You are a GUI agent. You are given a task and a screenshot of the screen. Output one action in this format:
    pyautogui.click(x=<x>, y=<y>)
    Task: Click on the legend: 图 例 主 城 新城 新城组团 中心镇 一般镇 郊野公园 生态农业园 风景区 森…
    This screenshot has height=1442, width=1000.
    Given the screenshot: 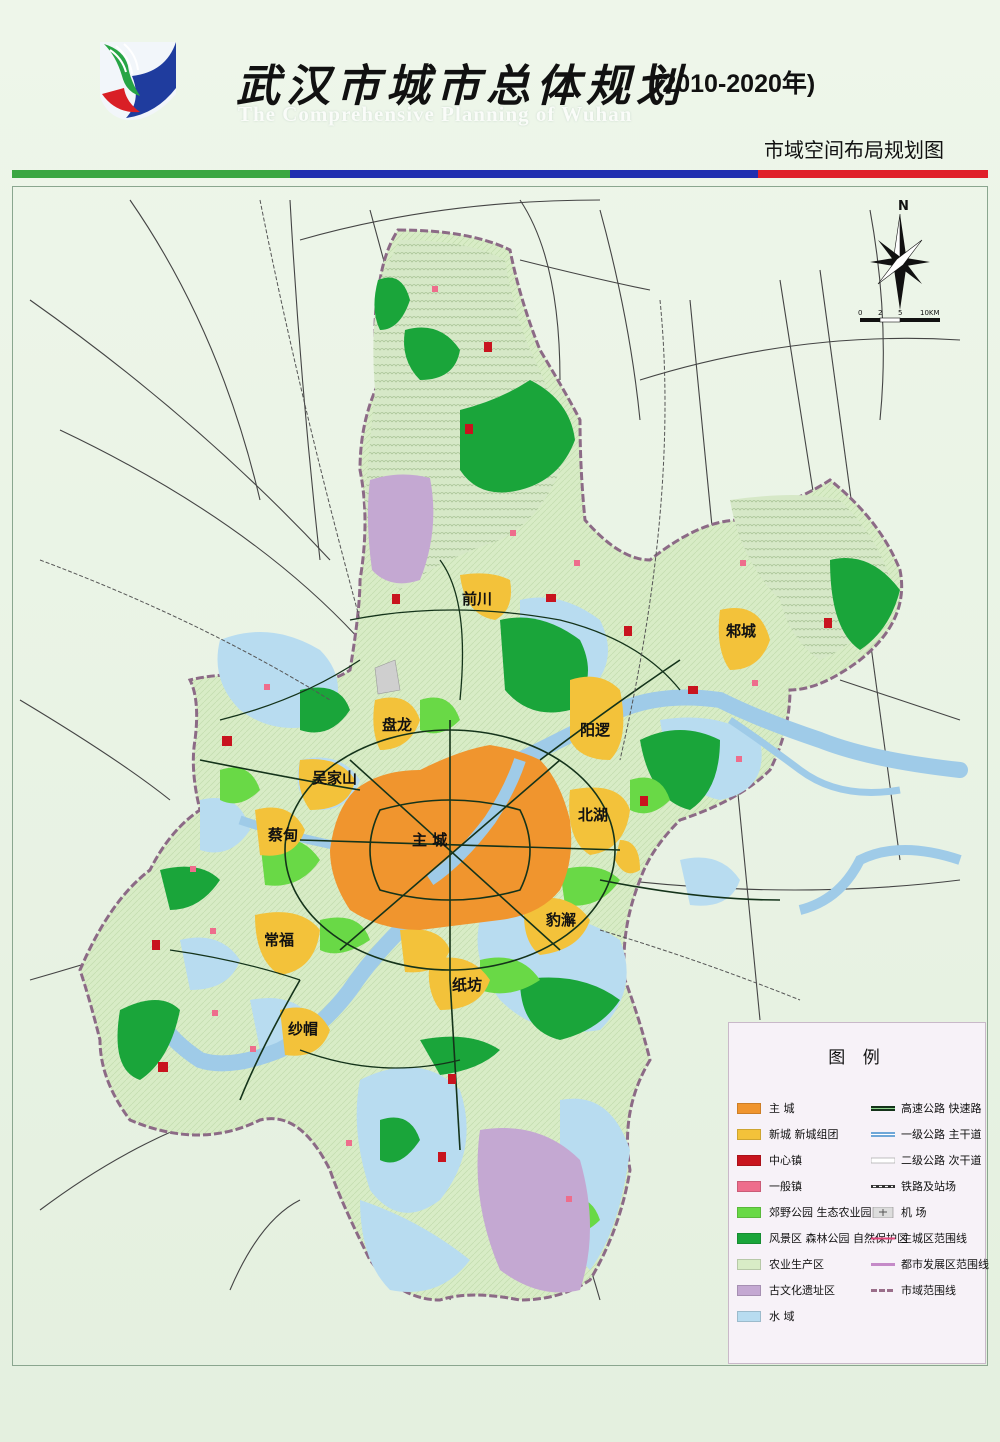 What is the action you would take?
    pyautogui.click(x=858, y=1193)
    